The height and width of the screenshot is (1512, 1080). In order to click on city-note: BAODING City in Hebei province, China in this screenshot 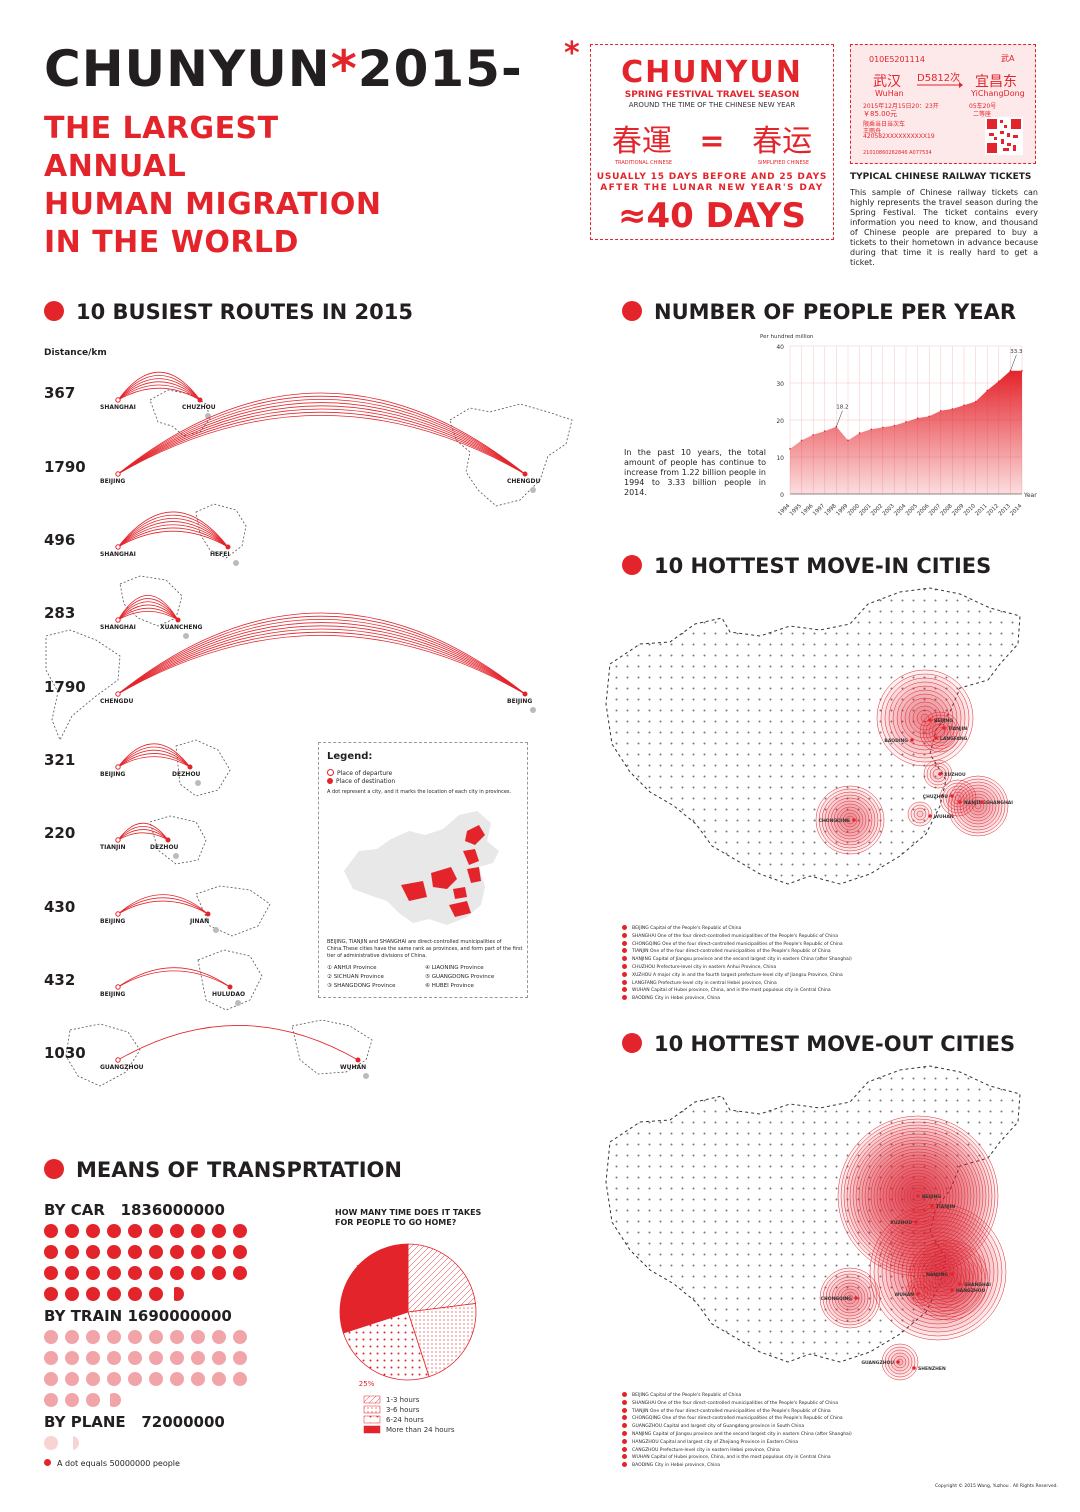, I will do `click(772, 999)`.